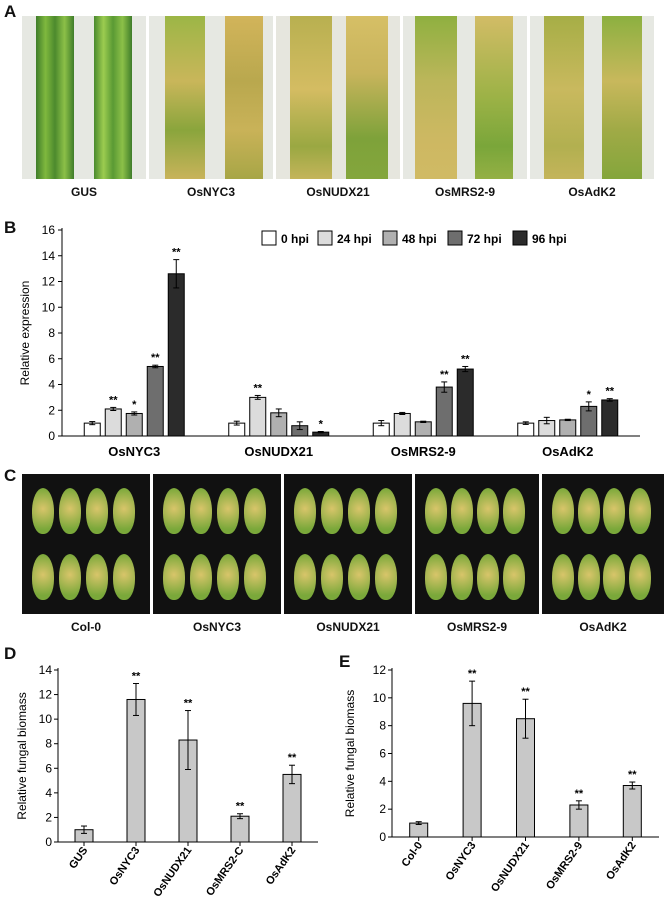 Image resolution: width=667 pixels, height=909 pixels. I want to click on b-ytick-label: 14, so click(49, 256).